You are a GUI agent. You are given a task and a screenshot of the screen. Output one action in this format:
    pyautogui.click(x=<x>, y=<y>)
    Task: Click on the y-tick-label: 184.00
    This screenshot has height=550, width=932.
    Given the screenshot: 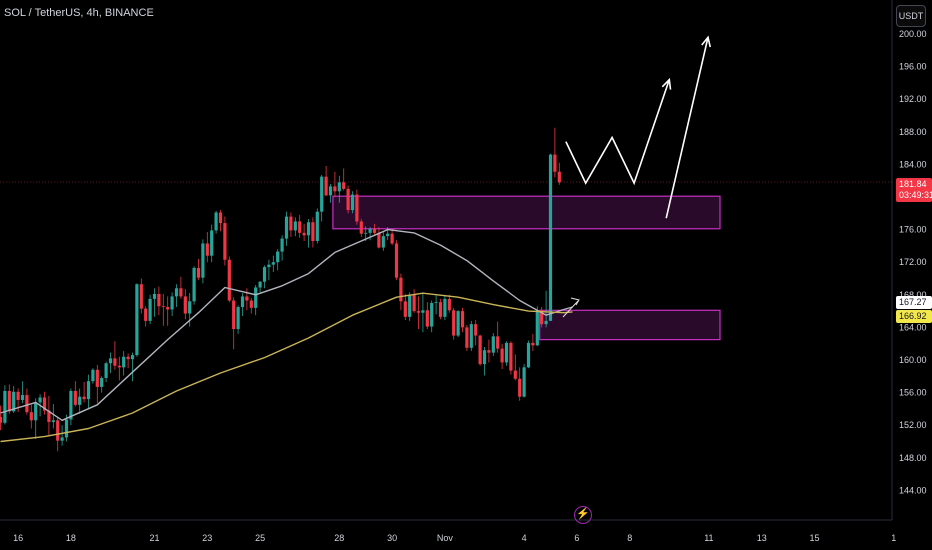 What is the action you would take?
    pyautogui.click(x=913, y=164)
    